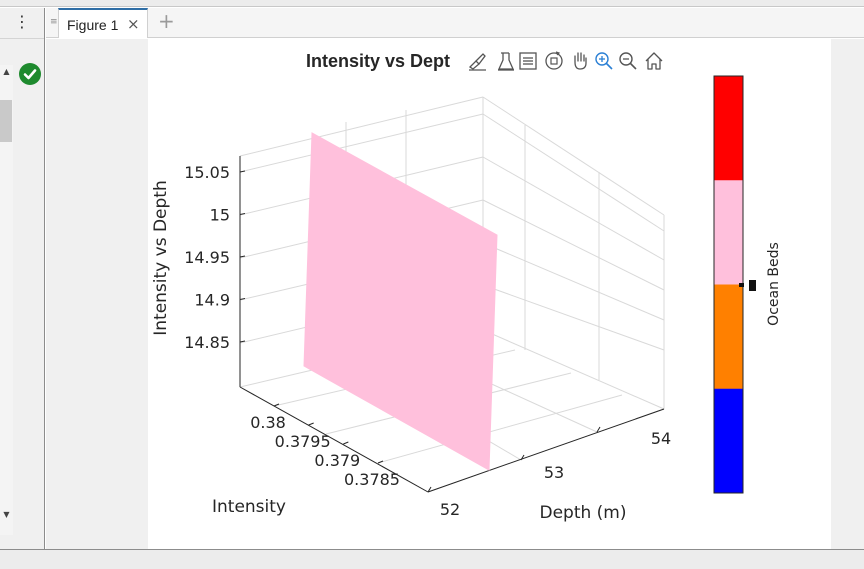 Image resolution: width=864 pixels, height=569 pixels. What do you see at coordinates (455, 23) in the screenshot?
I see `tab-bar: ≡ Figure 1 × +` at bounding box center [455, 23].